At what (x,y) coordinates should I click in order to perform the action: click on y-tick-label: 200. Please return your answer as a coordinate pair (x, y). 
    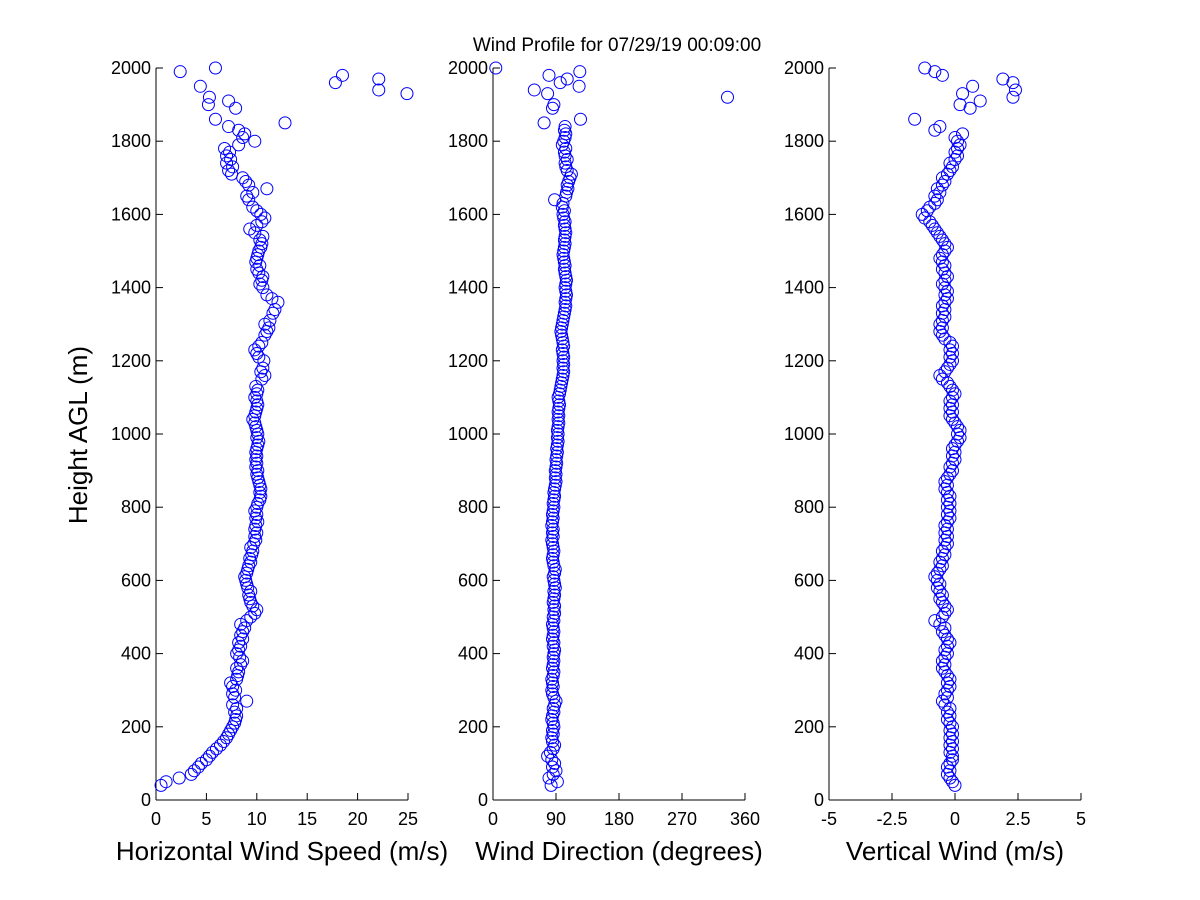
    Looking at the image, I should click on (136, 727).